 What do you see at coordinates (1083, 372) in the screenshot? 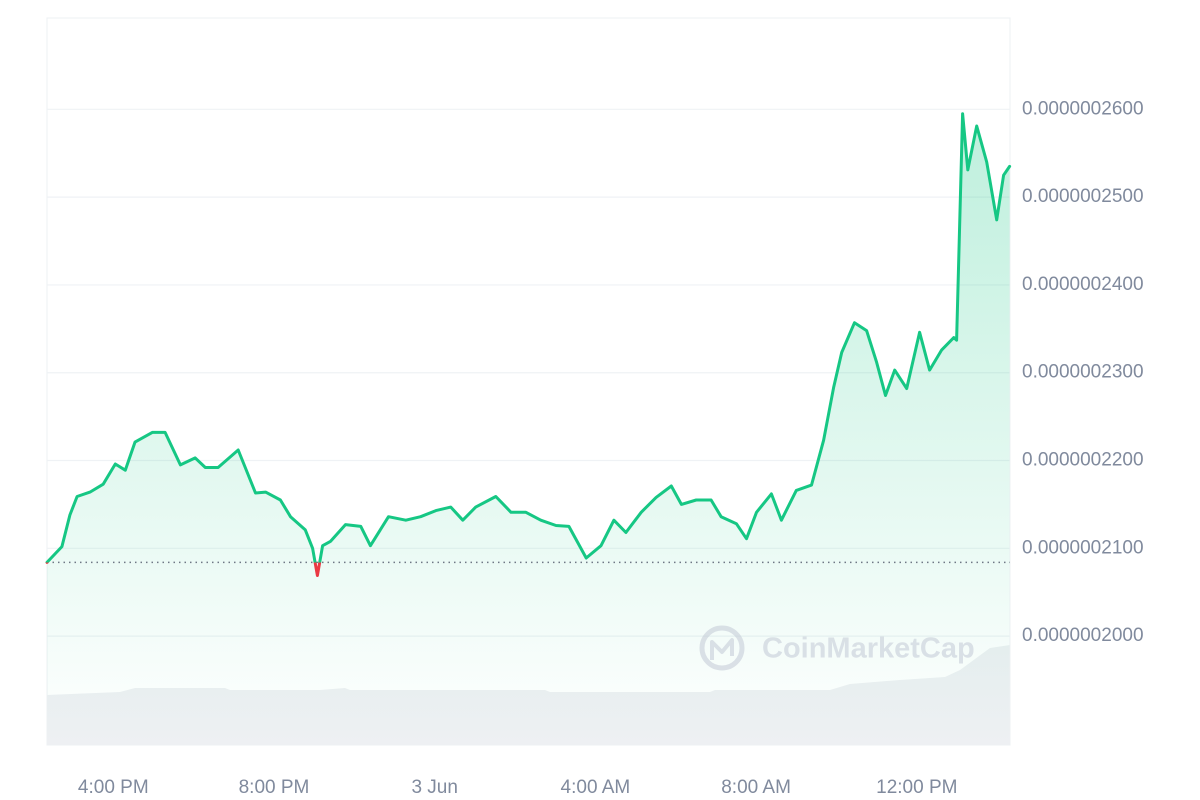
I see `y-tick-label: 0.0000002300` at bounding box center [1083, 372].